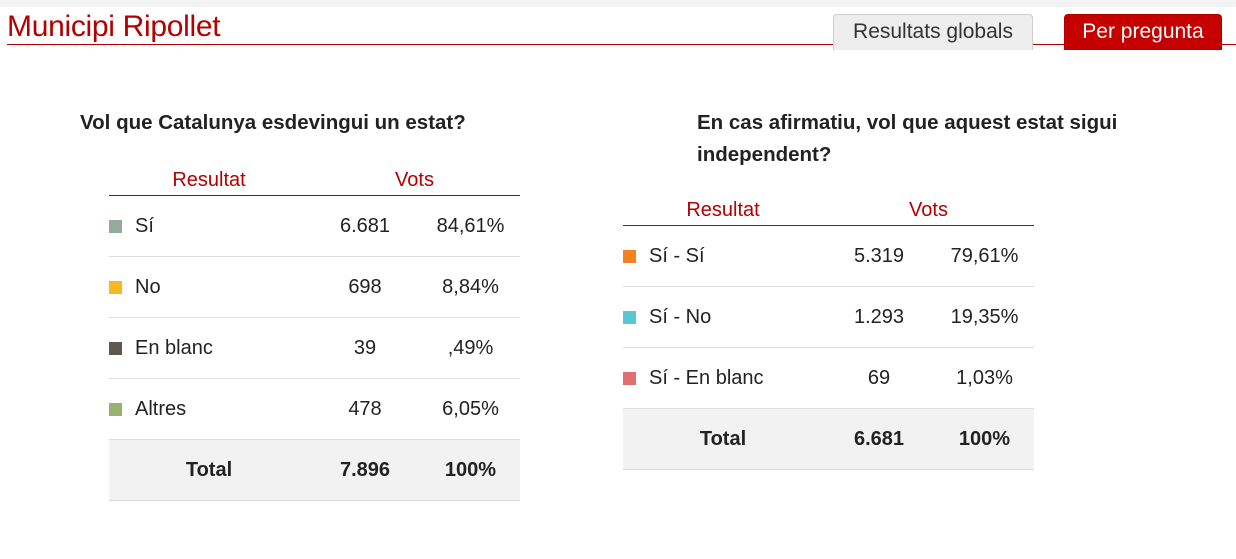  I want to click on table-row: Altres 478 6,05%, so click(315, 409).